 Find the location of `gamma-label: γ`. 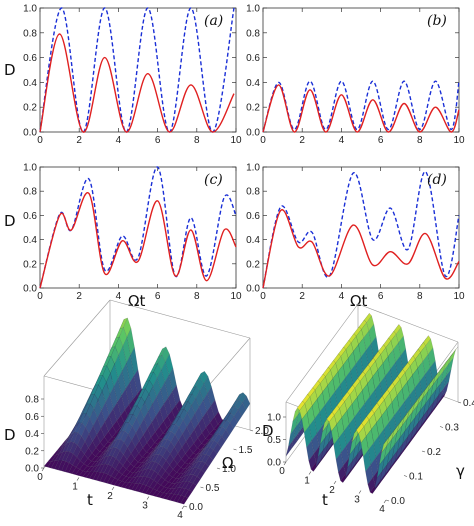

gamma-label: γ is located at coordinates (460, 471).